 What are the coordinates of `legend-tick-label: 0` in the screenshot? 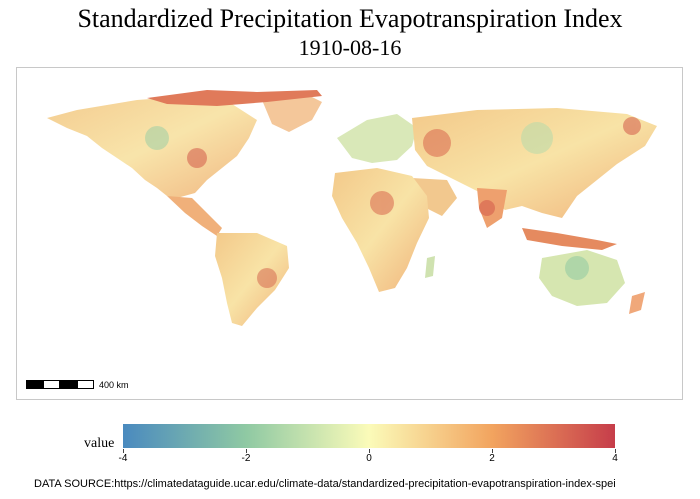 It's located at (369, 458).